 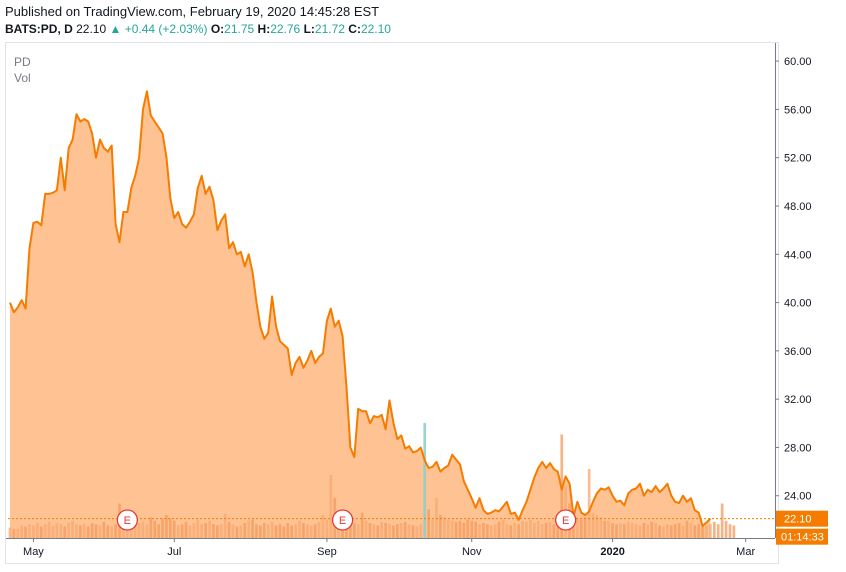 I want to click on earnings-marker-label: E, so click(x=565, y=521).